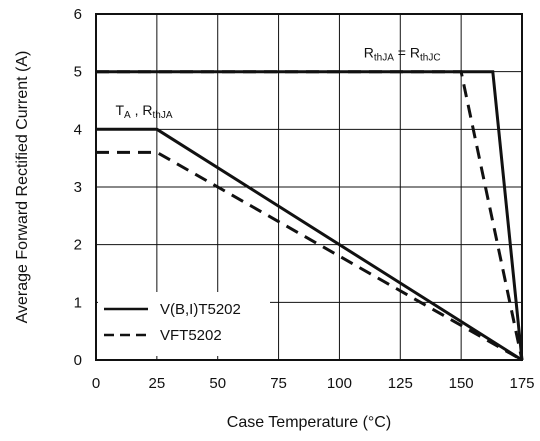 The image size is (540, 441). Describe the element at coordinates (78, 302) in the screenshot. I see `y-tick-label-1: 1` at that location.